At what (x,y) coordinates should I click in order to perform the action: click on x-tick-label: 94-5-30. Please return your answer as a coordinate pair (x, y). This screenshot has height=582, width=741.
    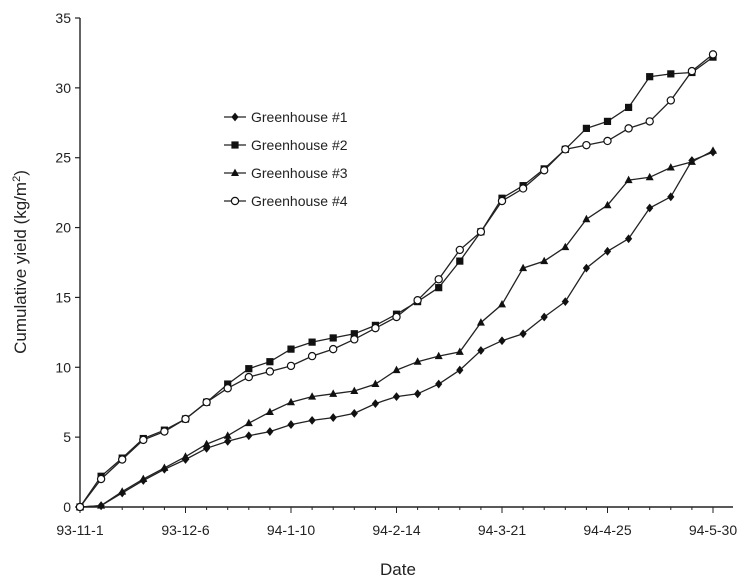
    Looking at the image, I should click on (713, 530).